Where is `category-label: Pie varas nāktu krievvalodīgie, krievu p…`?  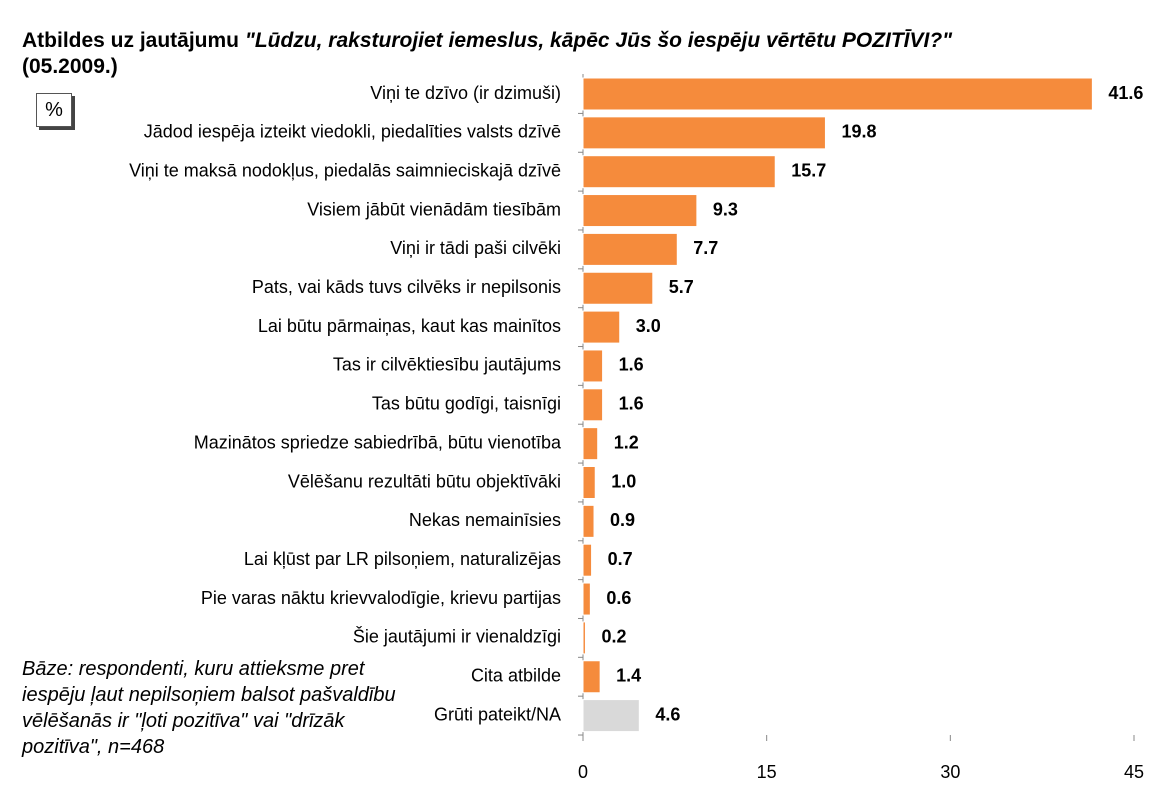
category-label: Pie varas nāktu krievvalodīgie, krievu p… is located at coordinates (381, 598).